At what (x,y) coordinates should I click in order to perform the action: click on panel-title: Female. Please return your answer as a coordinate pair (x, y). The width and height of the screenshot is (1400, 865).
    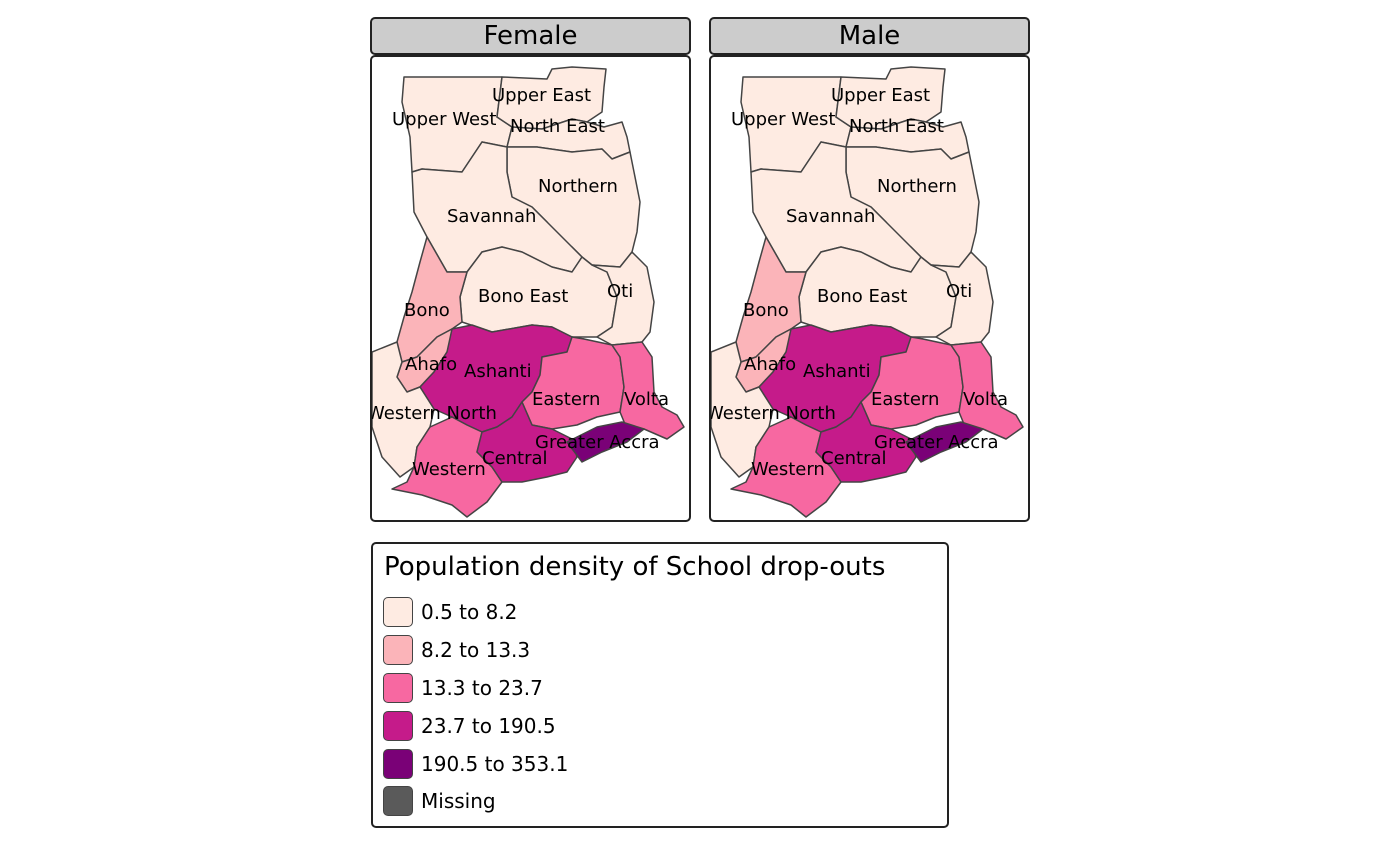
    Looking at the image, I should click on (530, 36).